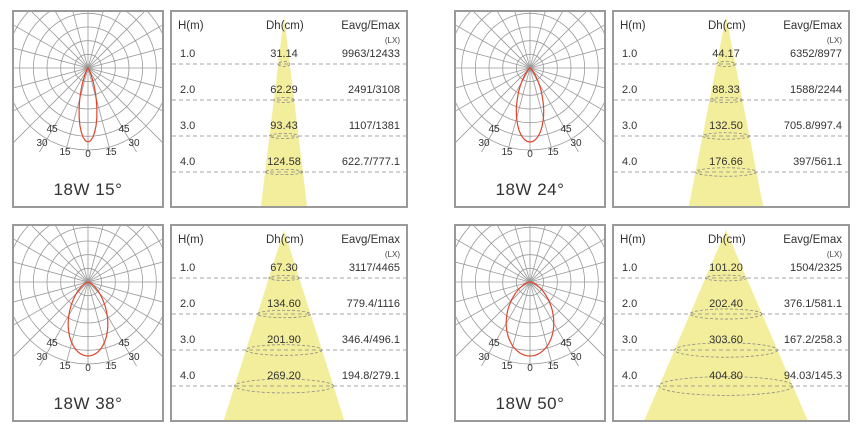 The height and width of the screenshot is (434, 862). What do you see at coordinates (284, 340) in the screenshot?
I see `diameter-value: 201.90` at bounding box center [284, 340].